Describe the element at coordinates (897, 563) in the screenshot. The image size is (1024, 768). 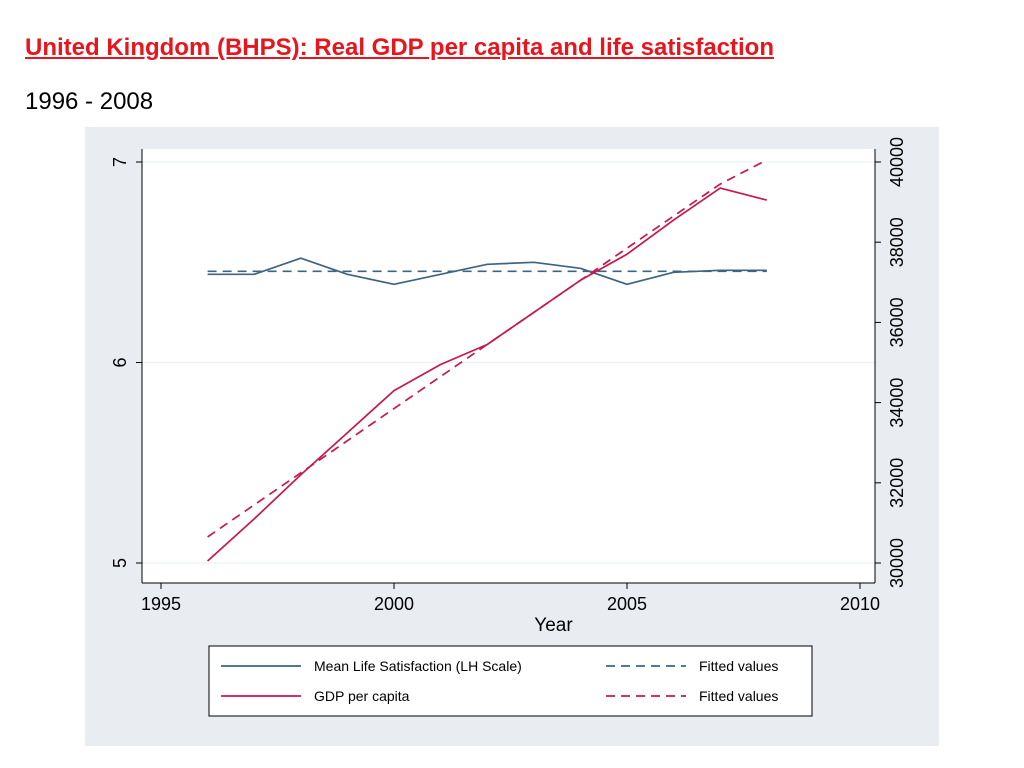
I see `y-right-tick-label: 30000` at that location.